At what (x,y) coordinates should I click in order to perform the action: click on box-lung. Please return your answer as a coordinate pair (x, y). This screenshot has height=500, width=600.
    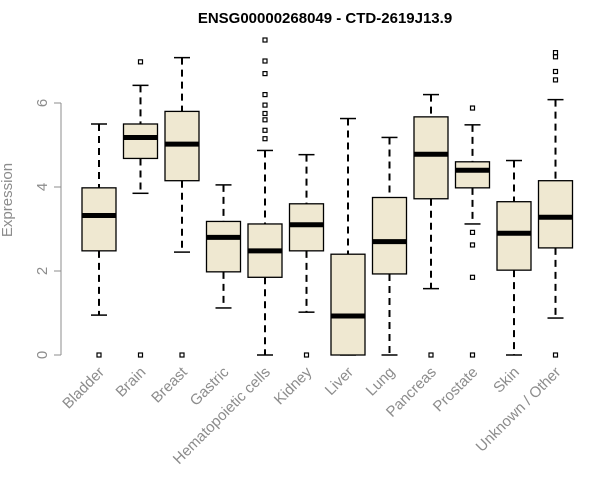
    Looking at the image, I should click on (389, 246).